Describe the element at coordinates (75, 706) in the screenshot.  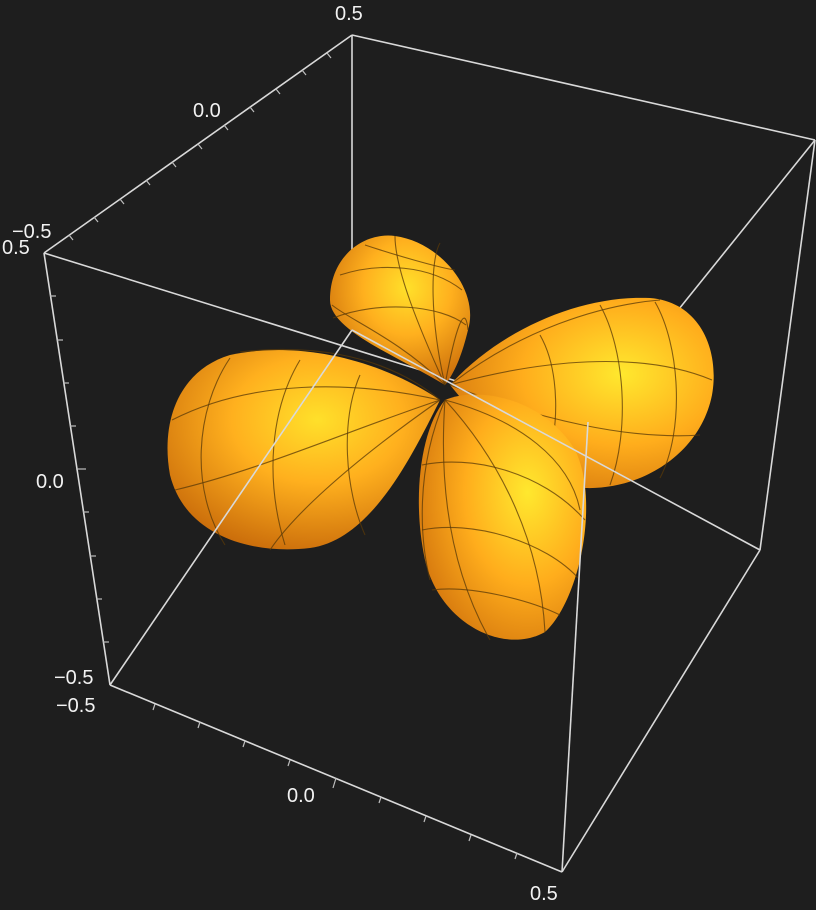
I see `x-tick-min: −0.5` at that location.